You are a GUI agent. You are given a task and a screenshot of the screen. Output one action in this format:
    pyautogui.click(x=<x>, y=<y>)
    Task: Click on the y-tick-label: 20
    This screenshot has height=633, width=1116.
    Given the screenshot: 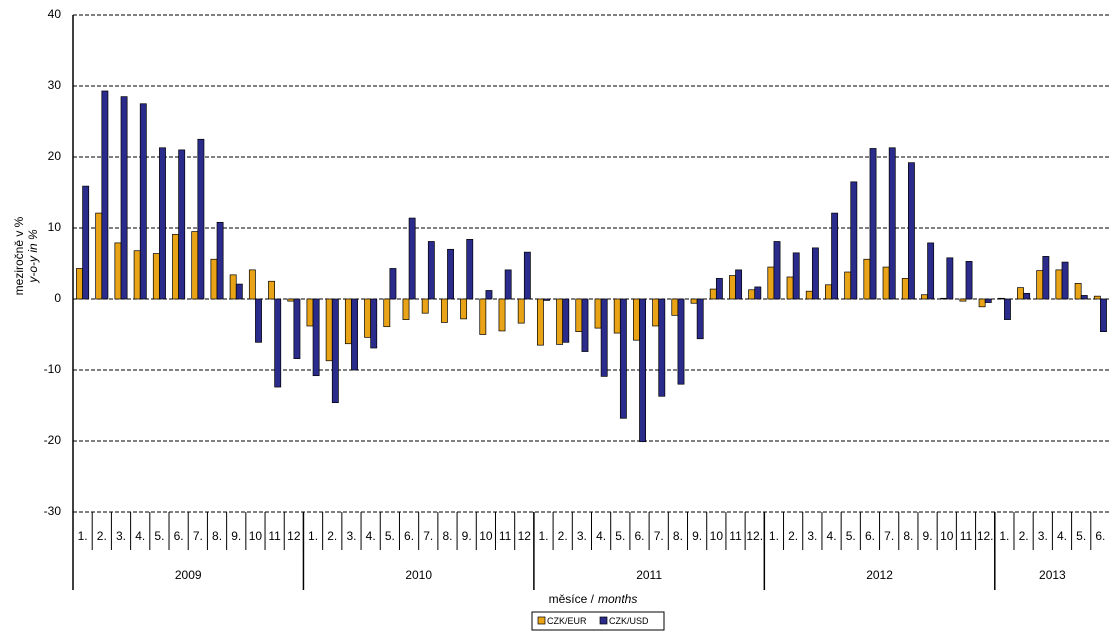 What is the action you would take?
    pyautogui.click(x=55, y=156)
    